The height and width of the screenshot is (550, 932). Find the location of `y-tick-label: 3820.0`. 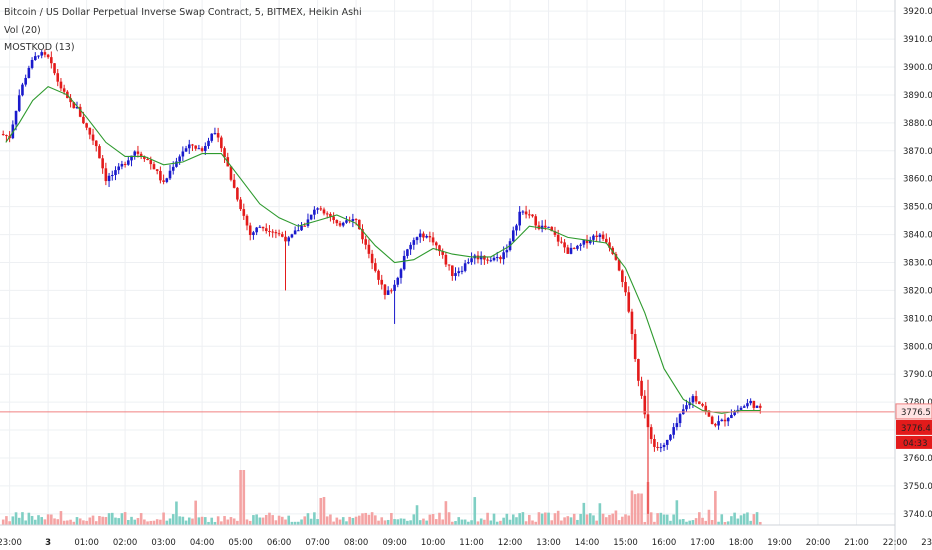

y-tick-label: 3820.0 is located at coordinates (917, 291).